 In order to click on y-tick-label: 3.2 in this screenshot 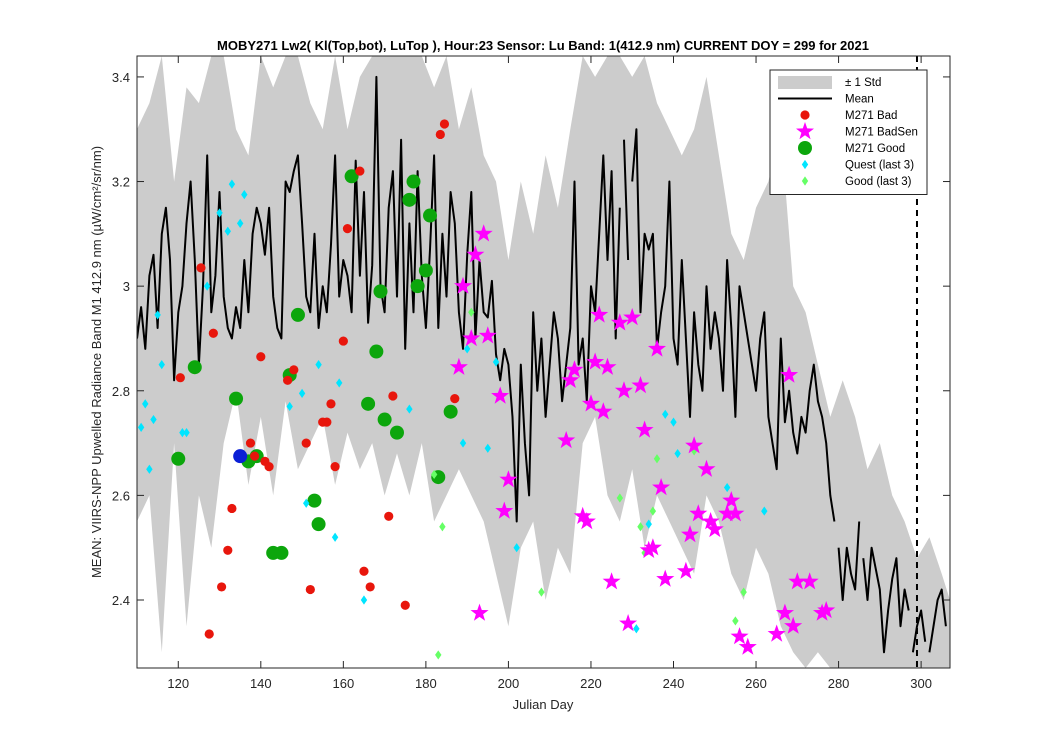, I will do `click(121, 182)`.